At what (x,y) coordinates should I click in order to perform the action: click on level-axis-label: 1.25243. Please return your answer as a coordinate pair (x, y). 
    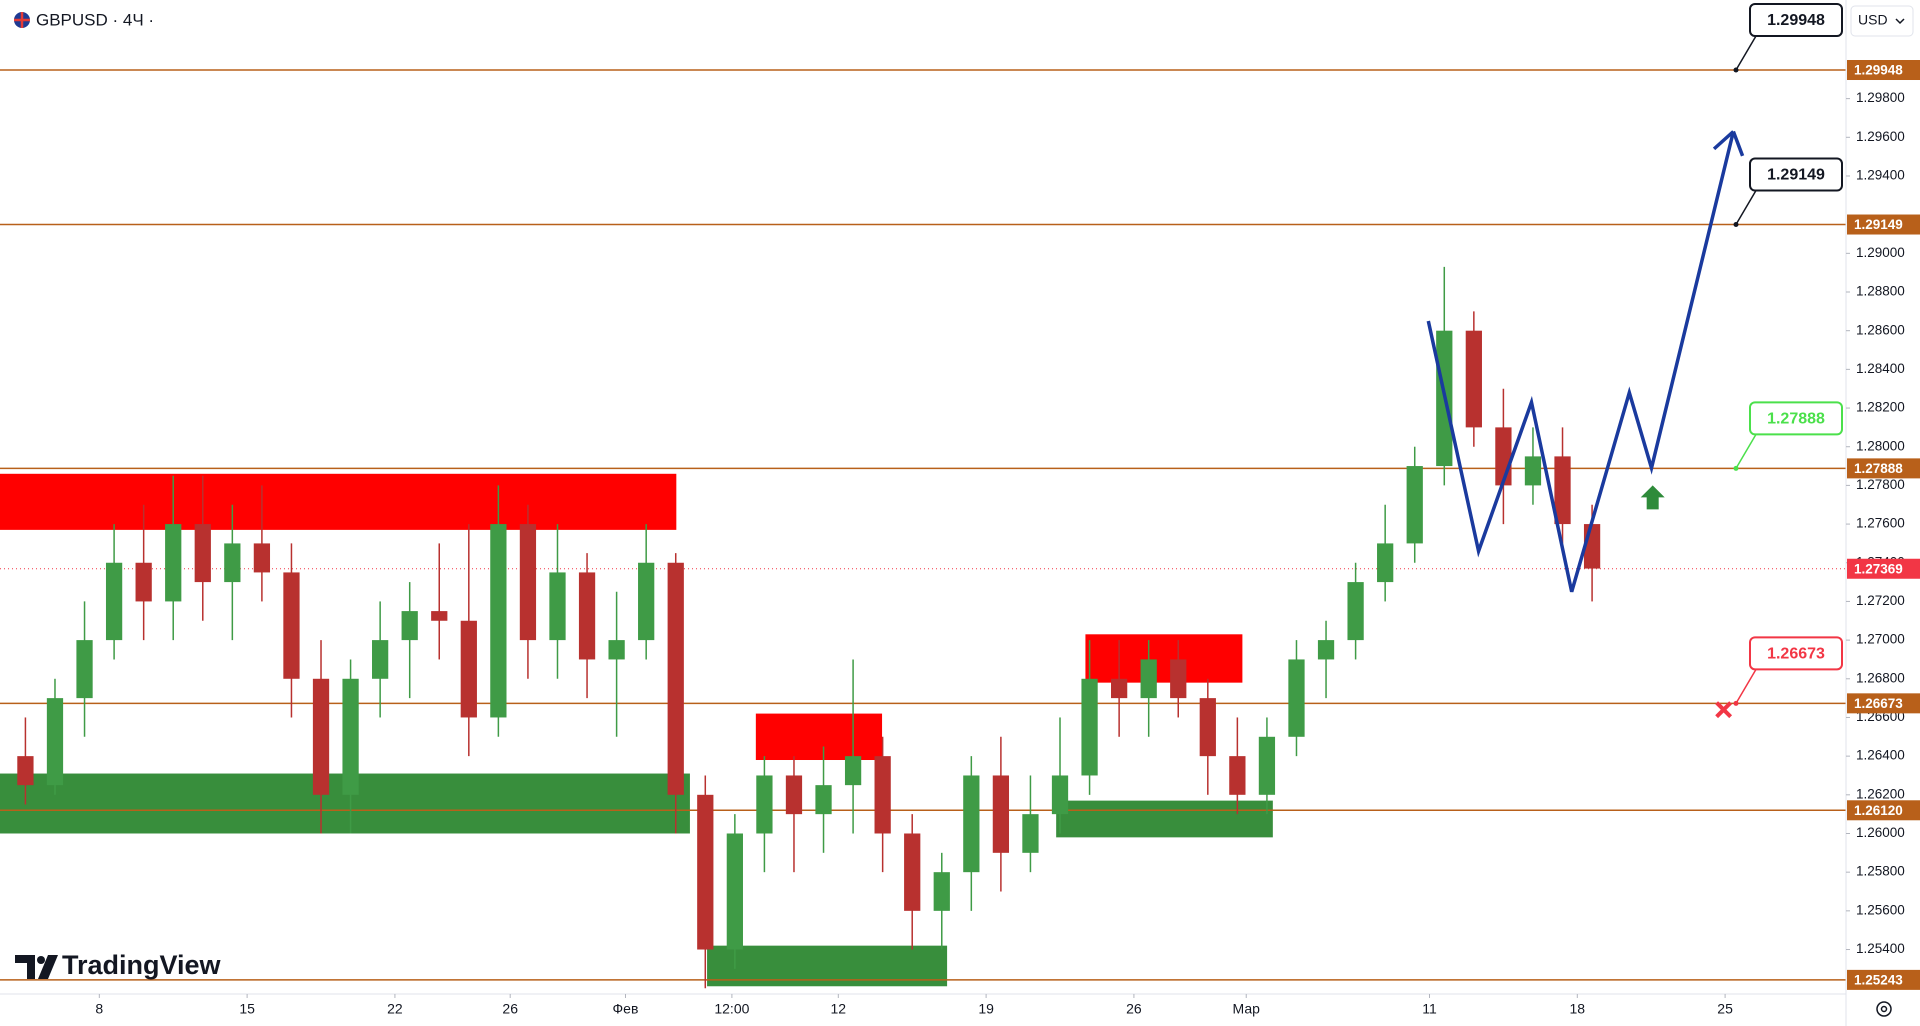
    Looking at the image, I should click on (1878, 979).